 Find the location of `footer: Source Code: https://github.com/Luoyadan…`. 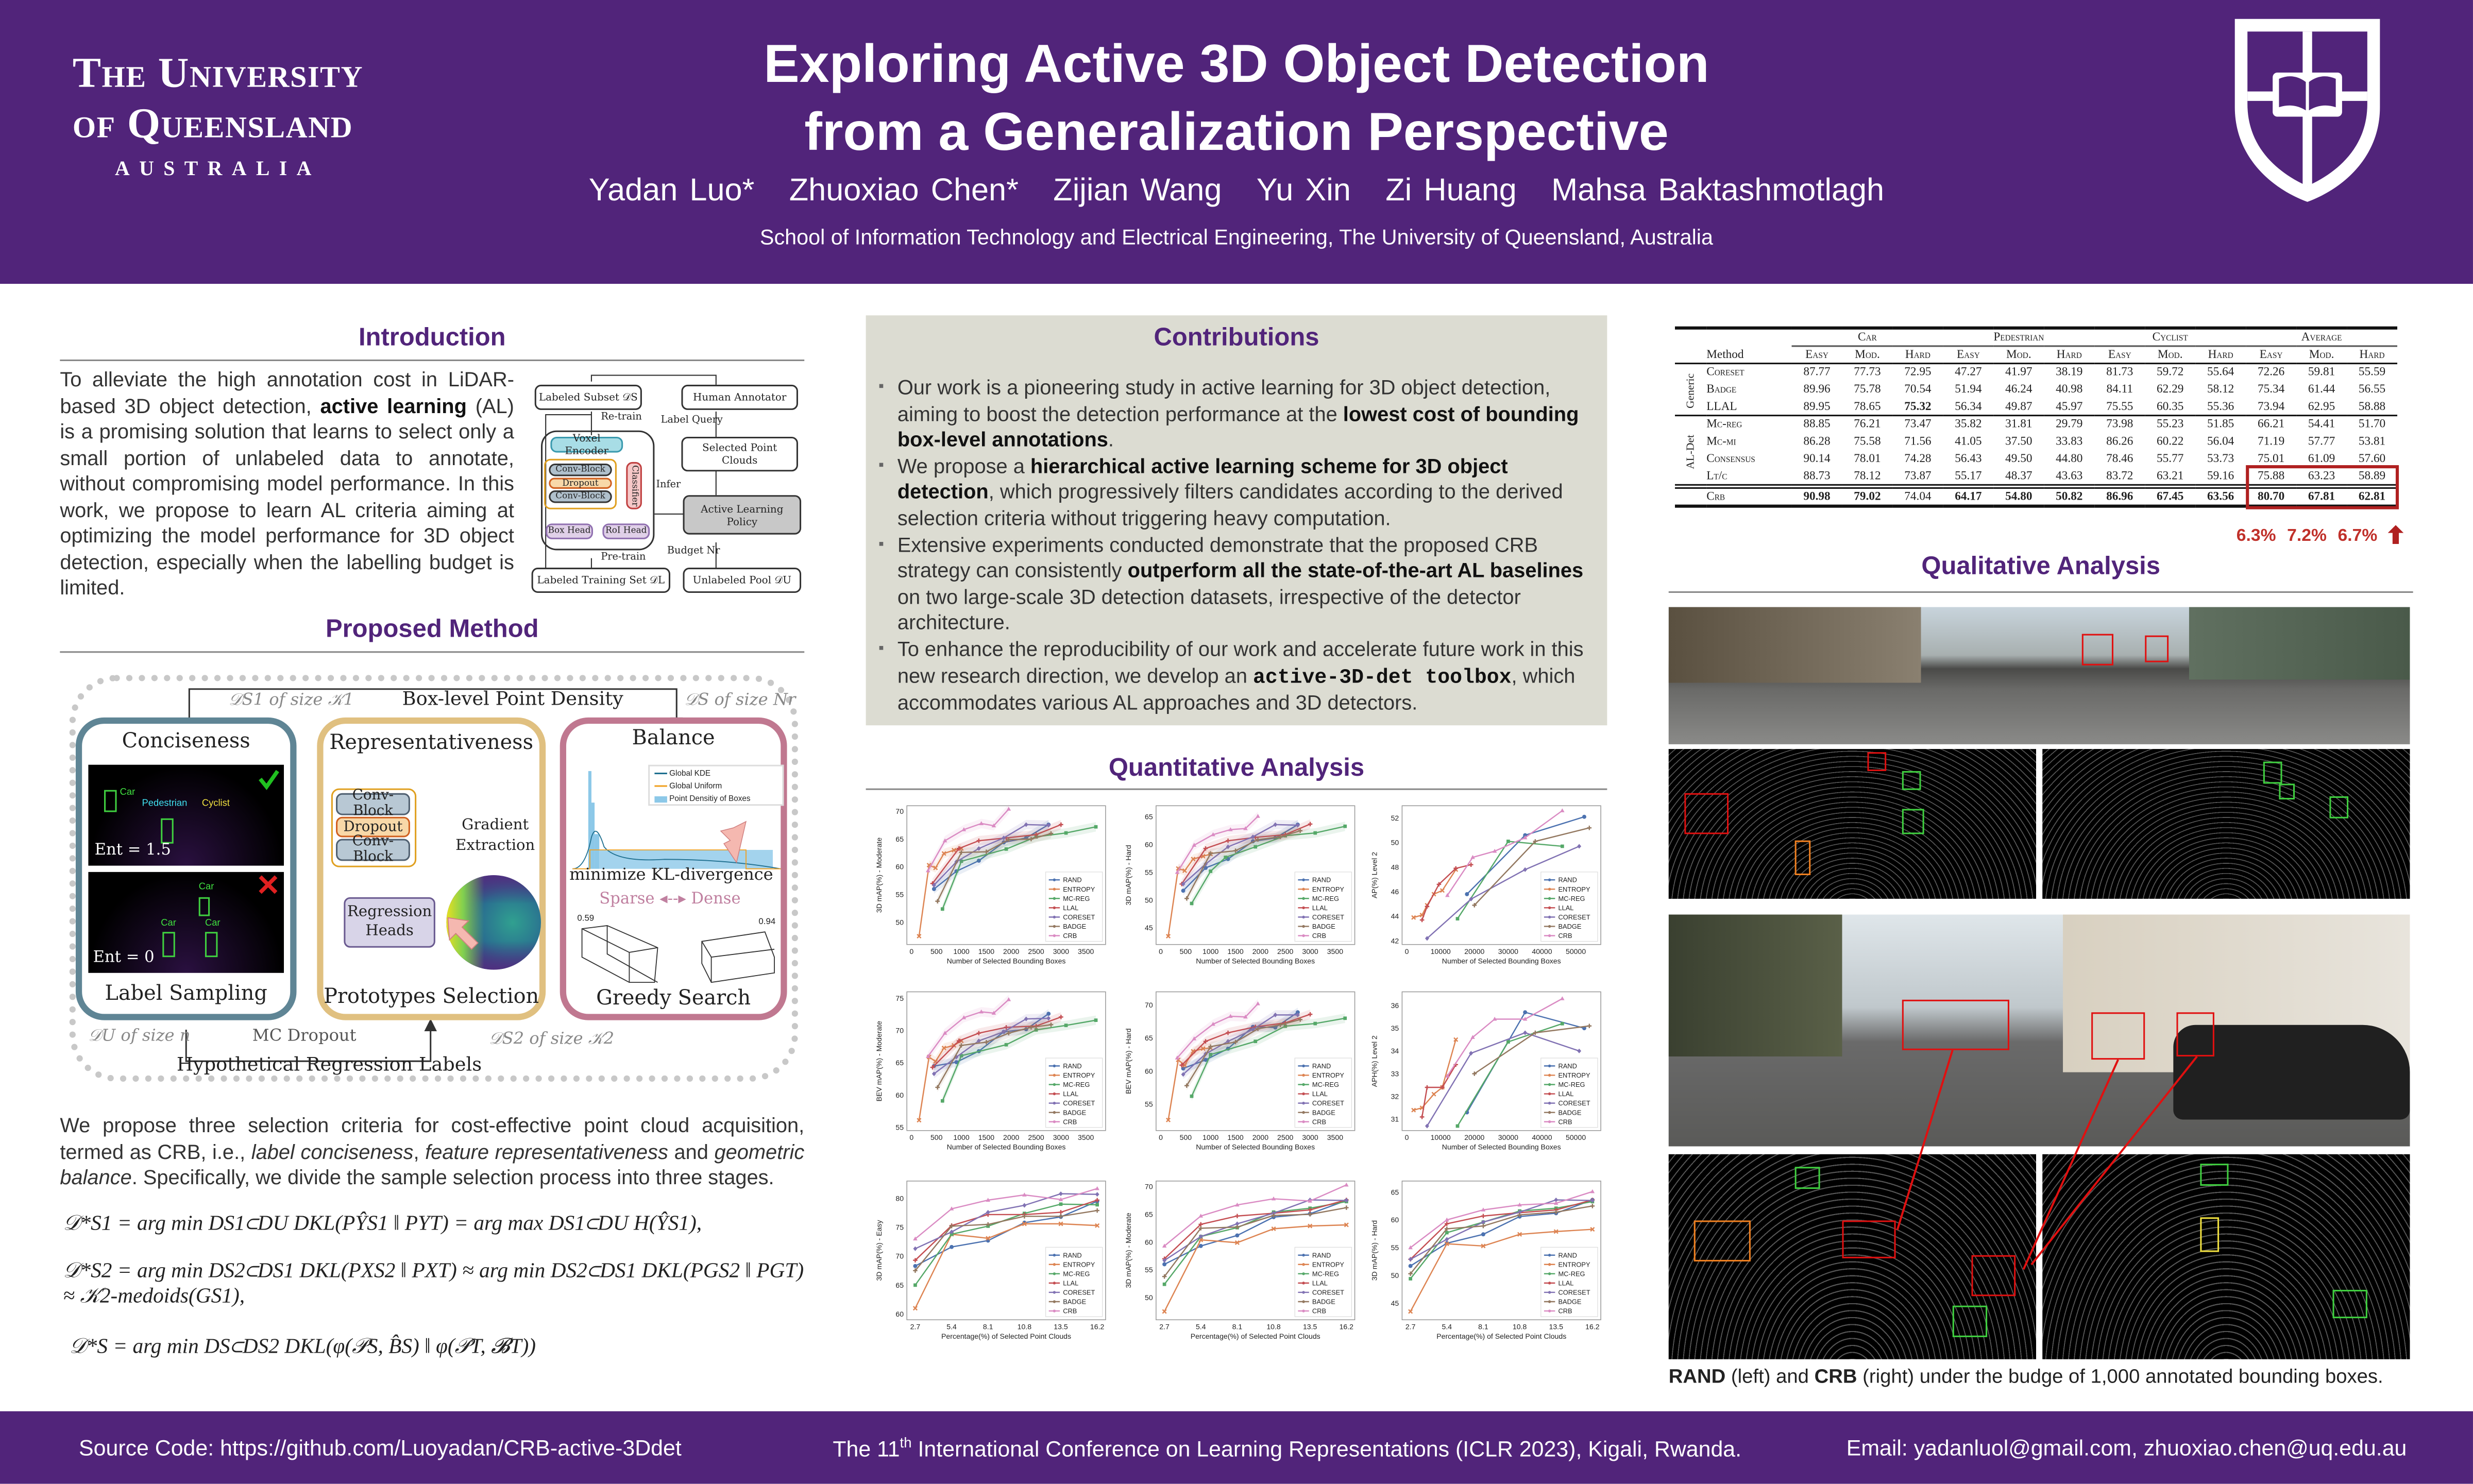

footer: Source Code: https://github.com/Luoyadan… is located at coordinates (1236, 1447).